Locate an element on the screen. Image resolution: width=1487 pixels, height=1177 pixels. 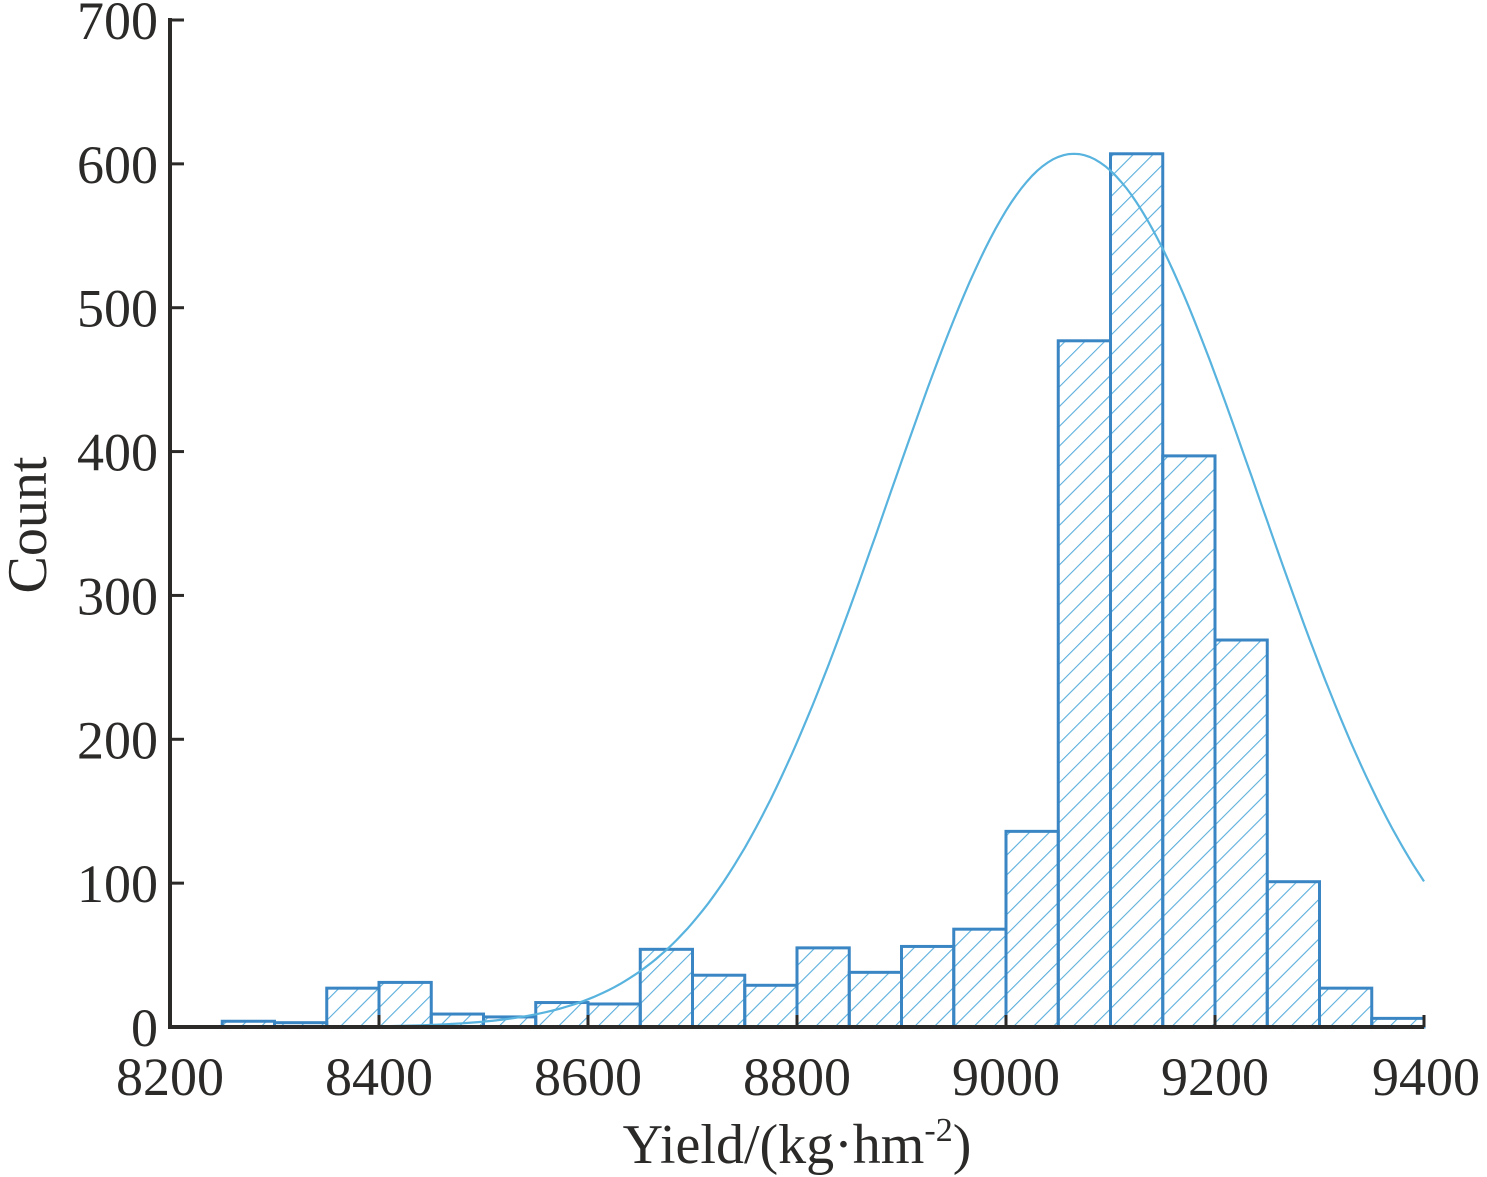
y-tick-labels: 0 100 200 300 400 500 600 700 is located at coordinates (117, 529).